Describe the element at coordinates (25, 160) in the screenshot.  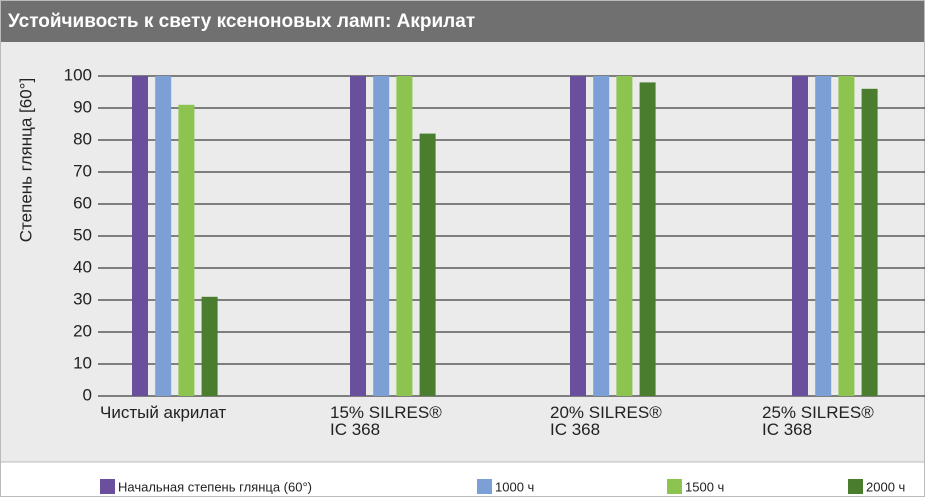
I see `y-axis-label: Степень глянца [60°]` at that location.